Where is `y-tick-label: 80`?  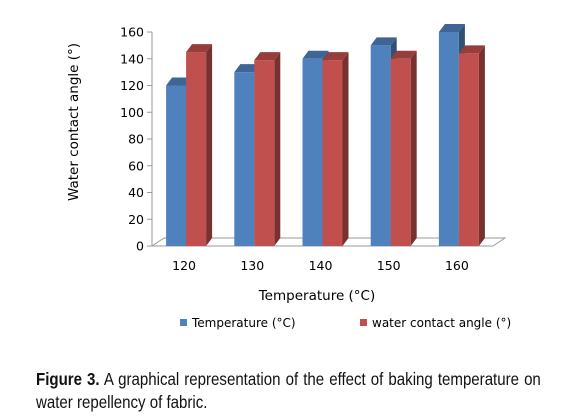
y-tick-label: 80 is located at coordinates (136, 139).